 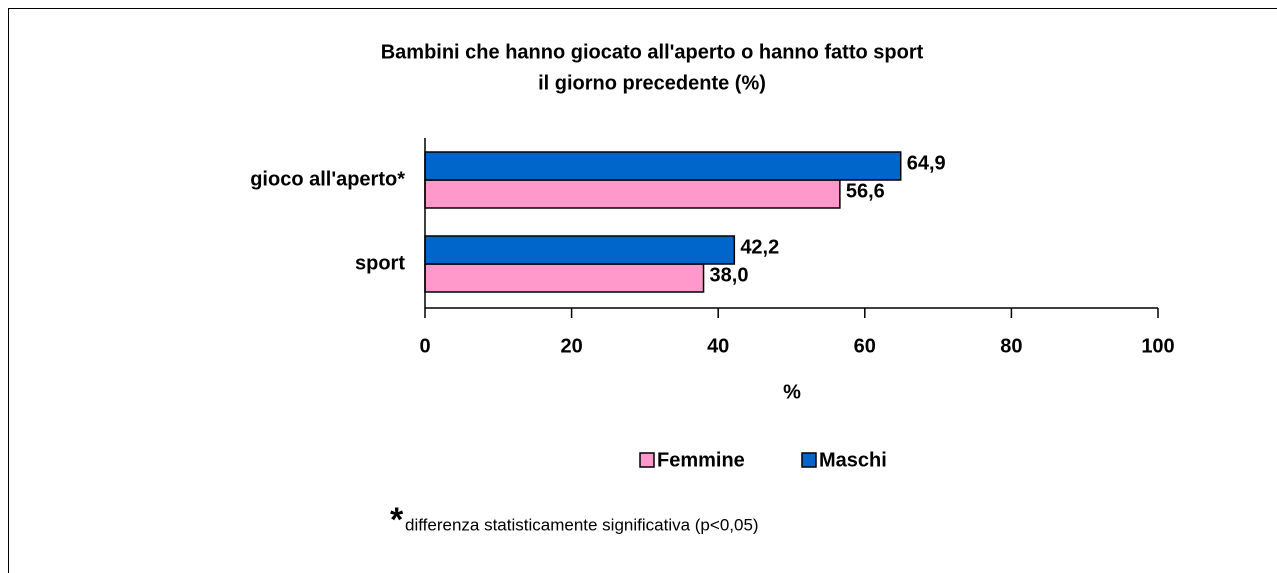 I want to click on chart-title: il giorno precedente (%), so click(x=652, y=83).